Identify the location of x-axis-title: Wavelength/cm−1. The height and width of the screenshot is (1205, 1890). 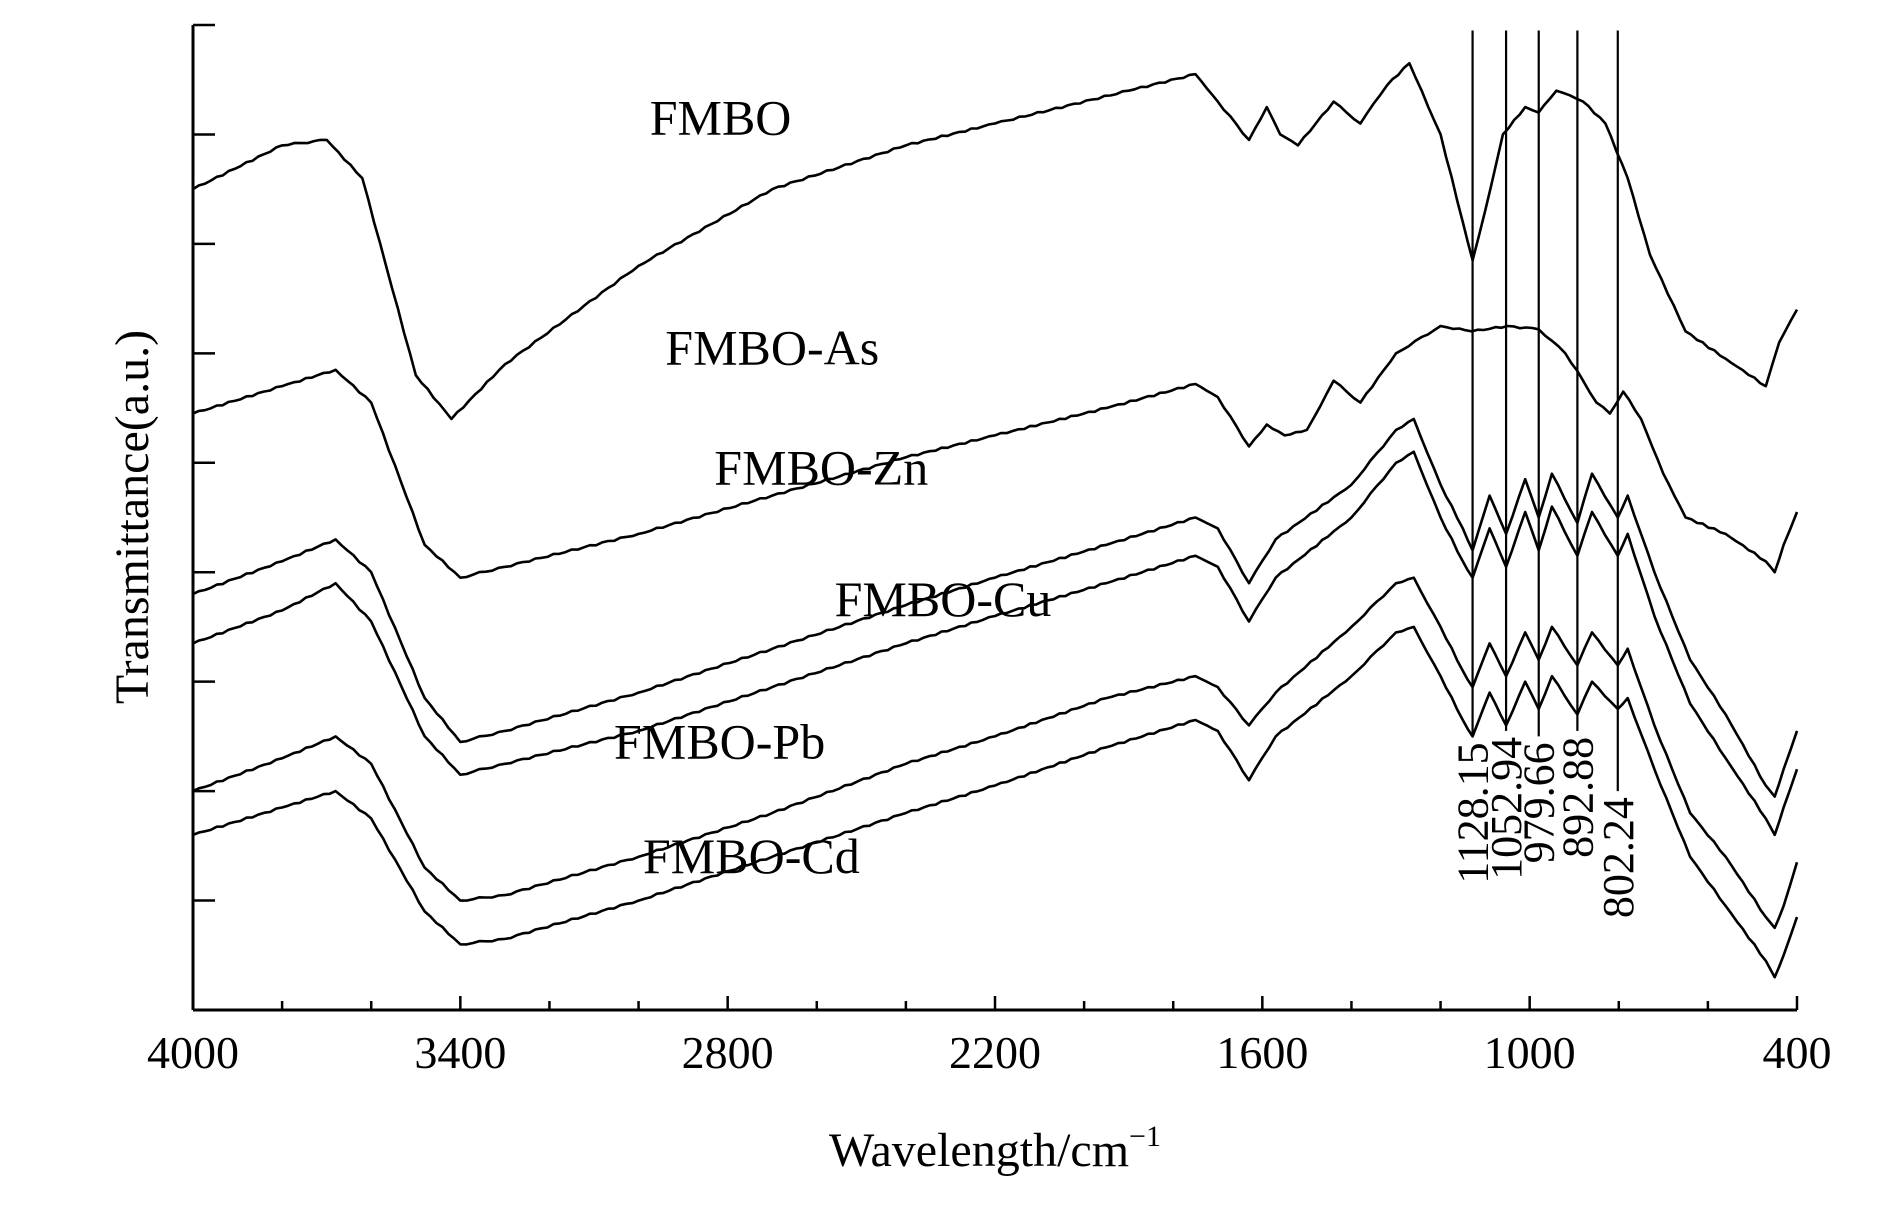
(995, 1148).